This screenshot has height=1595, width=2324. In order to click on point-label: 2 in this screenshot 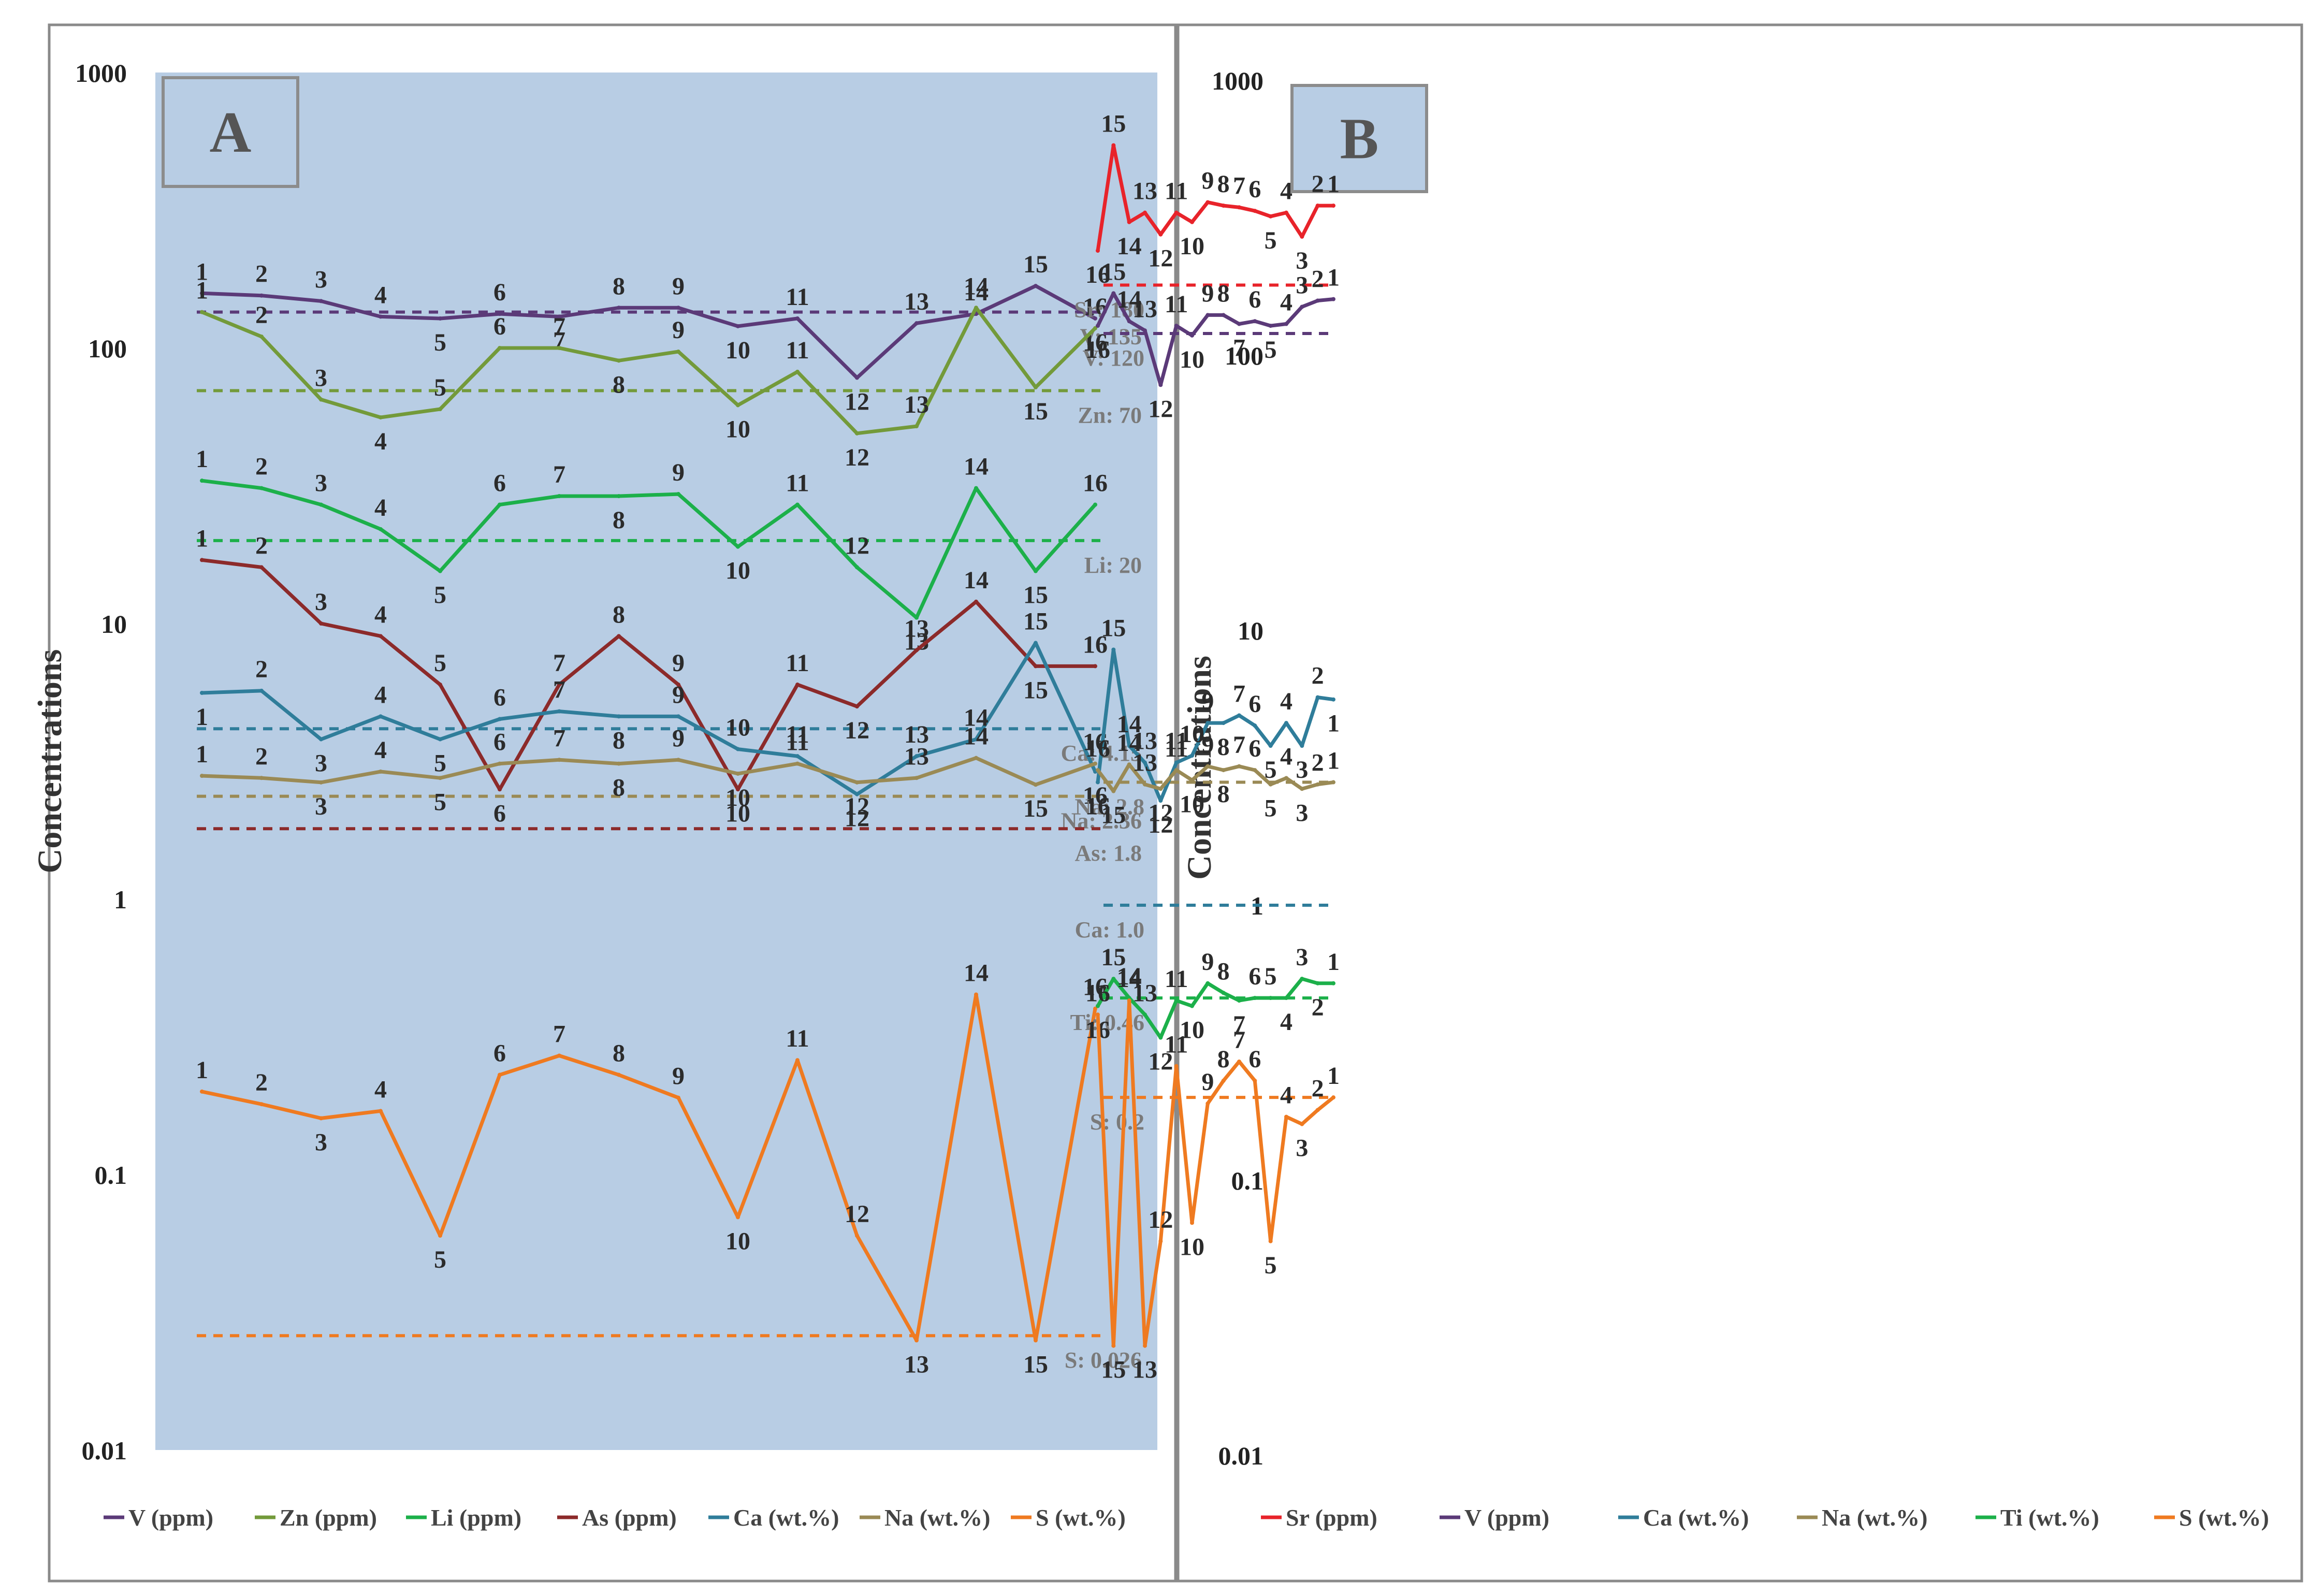, I will do `click(261, 467)`.